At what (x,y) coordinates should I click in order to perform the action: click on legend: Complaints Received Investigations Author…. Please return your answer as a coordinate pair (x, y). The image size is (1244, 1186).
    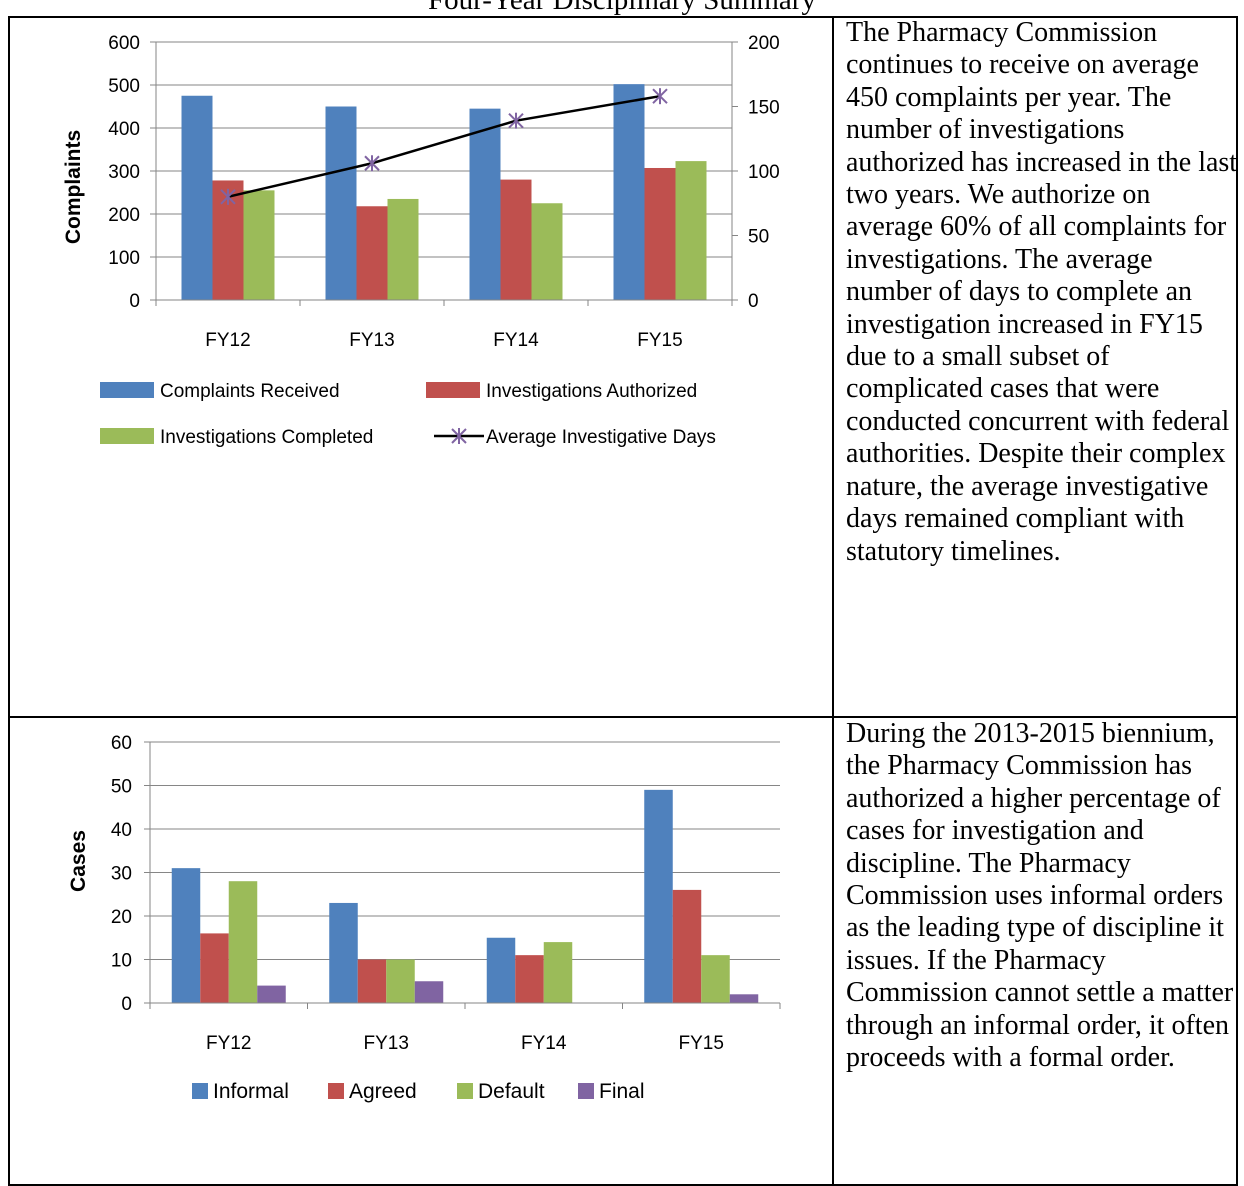
    Looking at the image, I should click on (408, 414).